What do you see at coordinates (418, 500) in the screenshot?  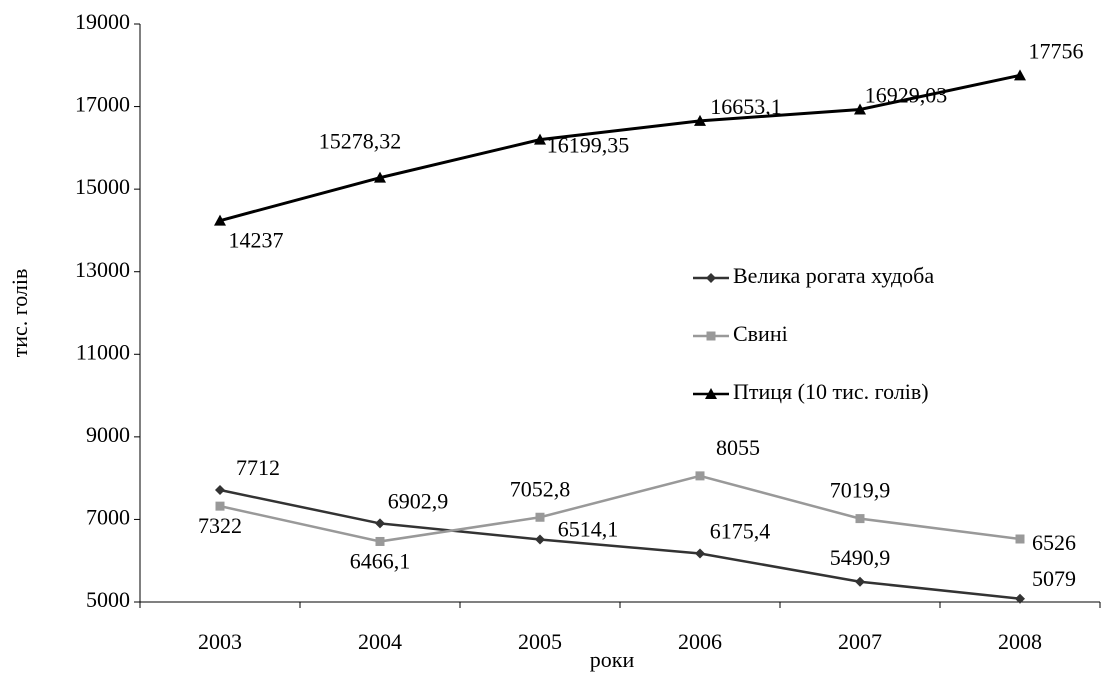 I see `data-label: 6902,9` at bounding box center [418, 500].